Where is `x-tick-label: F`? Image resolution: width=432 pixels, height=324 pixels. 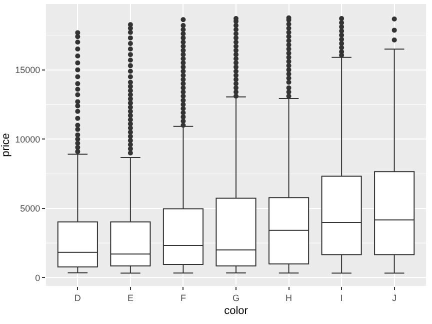
x-tick-label: F is located at coordinates (183, 297).